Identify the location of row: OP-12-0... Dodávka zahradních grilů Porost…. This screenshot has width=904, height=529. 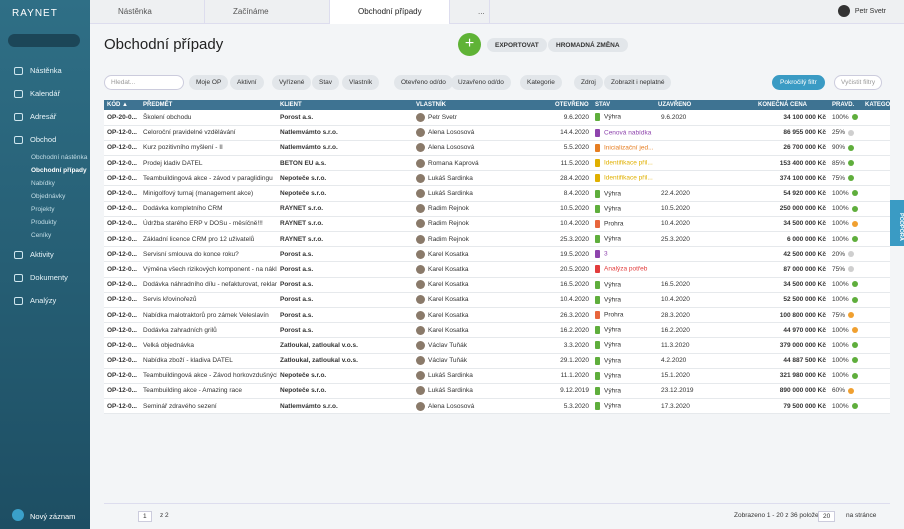
(497, 330).